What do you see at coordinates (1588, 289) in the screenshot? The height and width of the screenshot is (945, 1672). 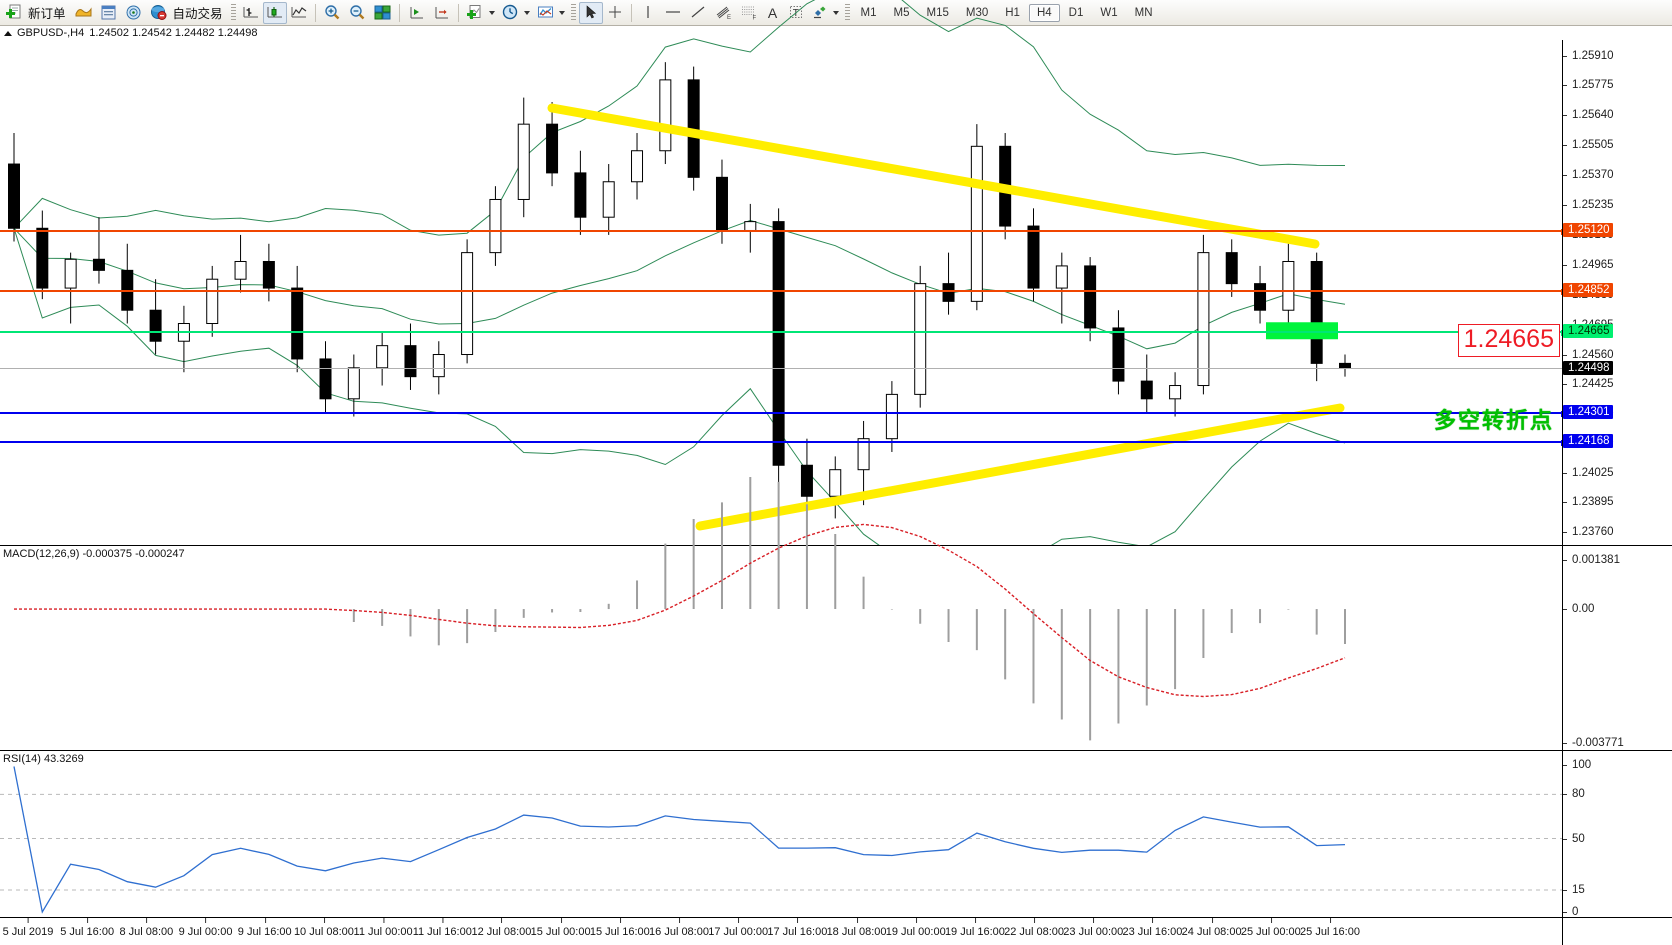 I see `price-level-badge-resistance: 1.24852` at bounding box center [1588, 289].